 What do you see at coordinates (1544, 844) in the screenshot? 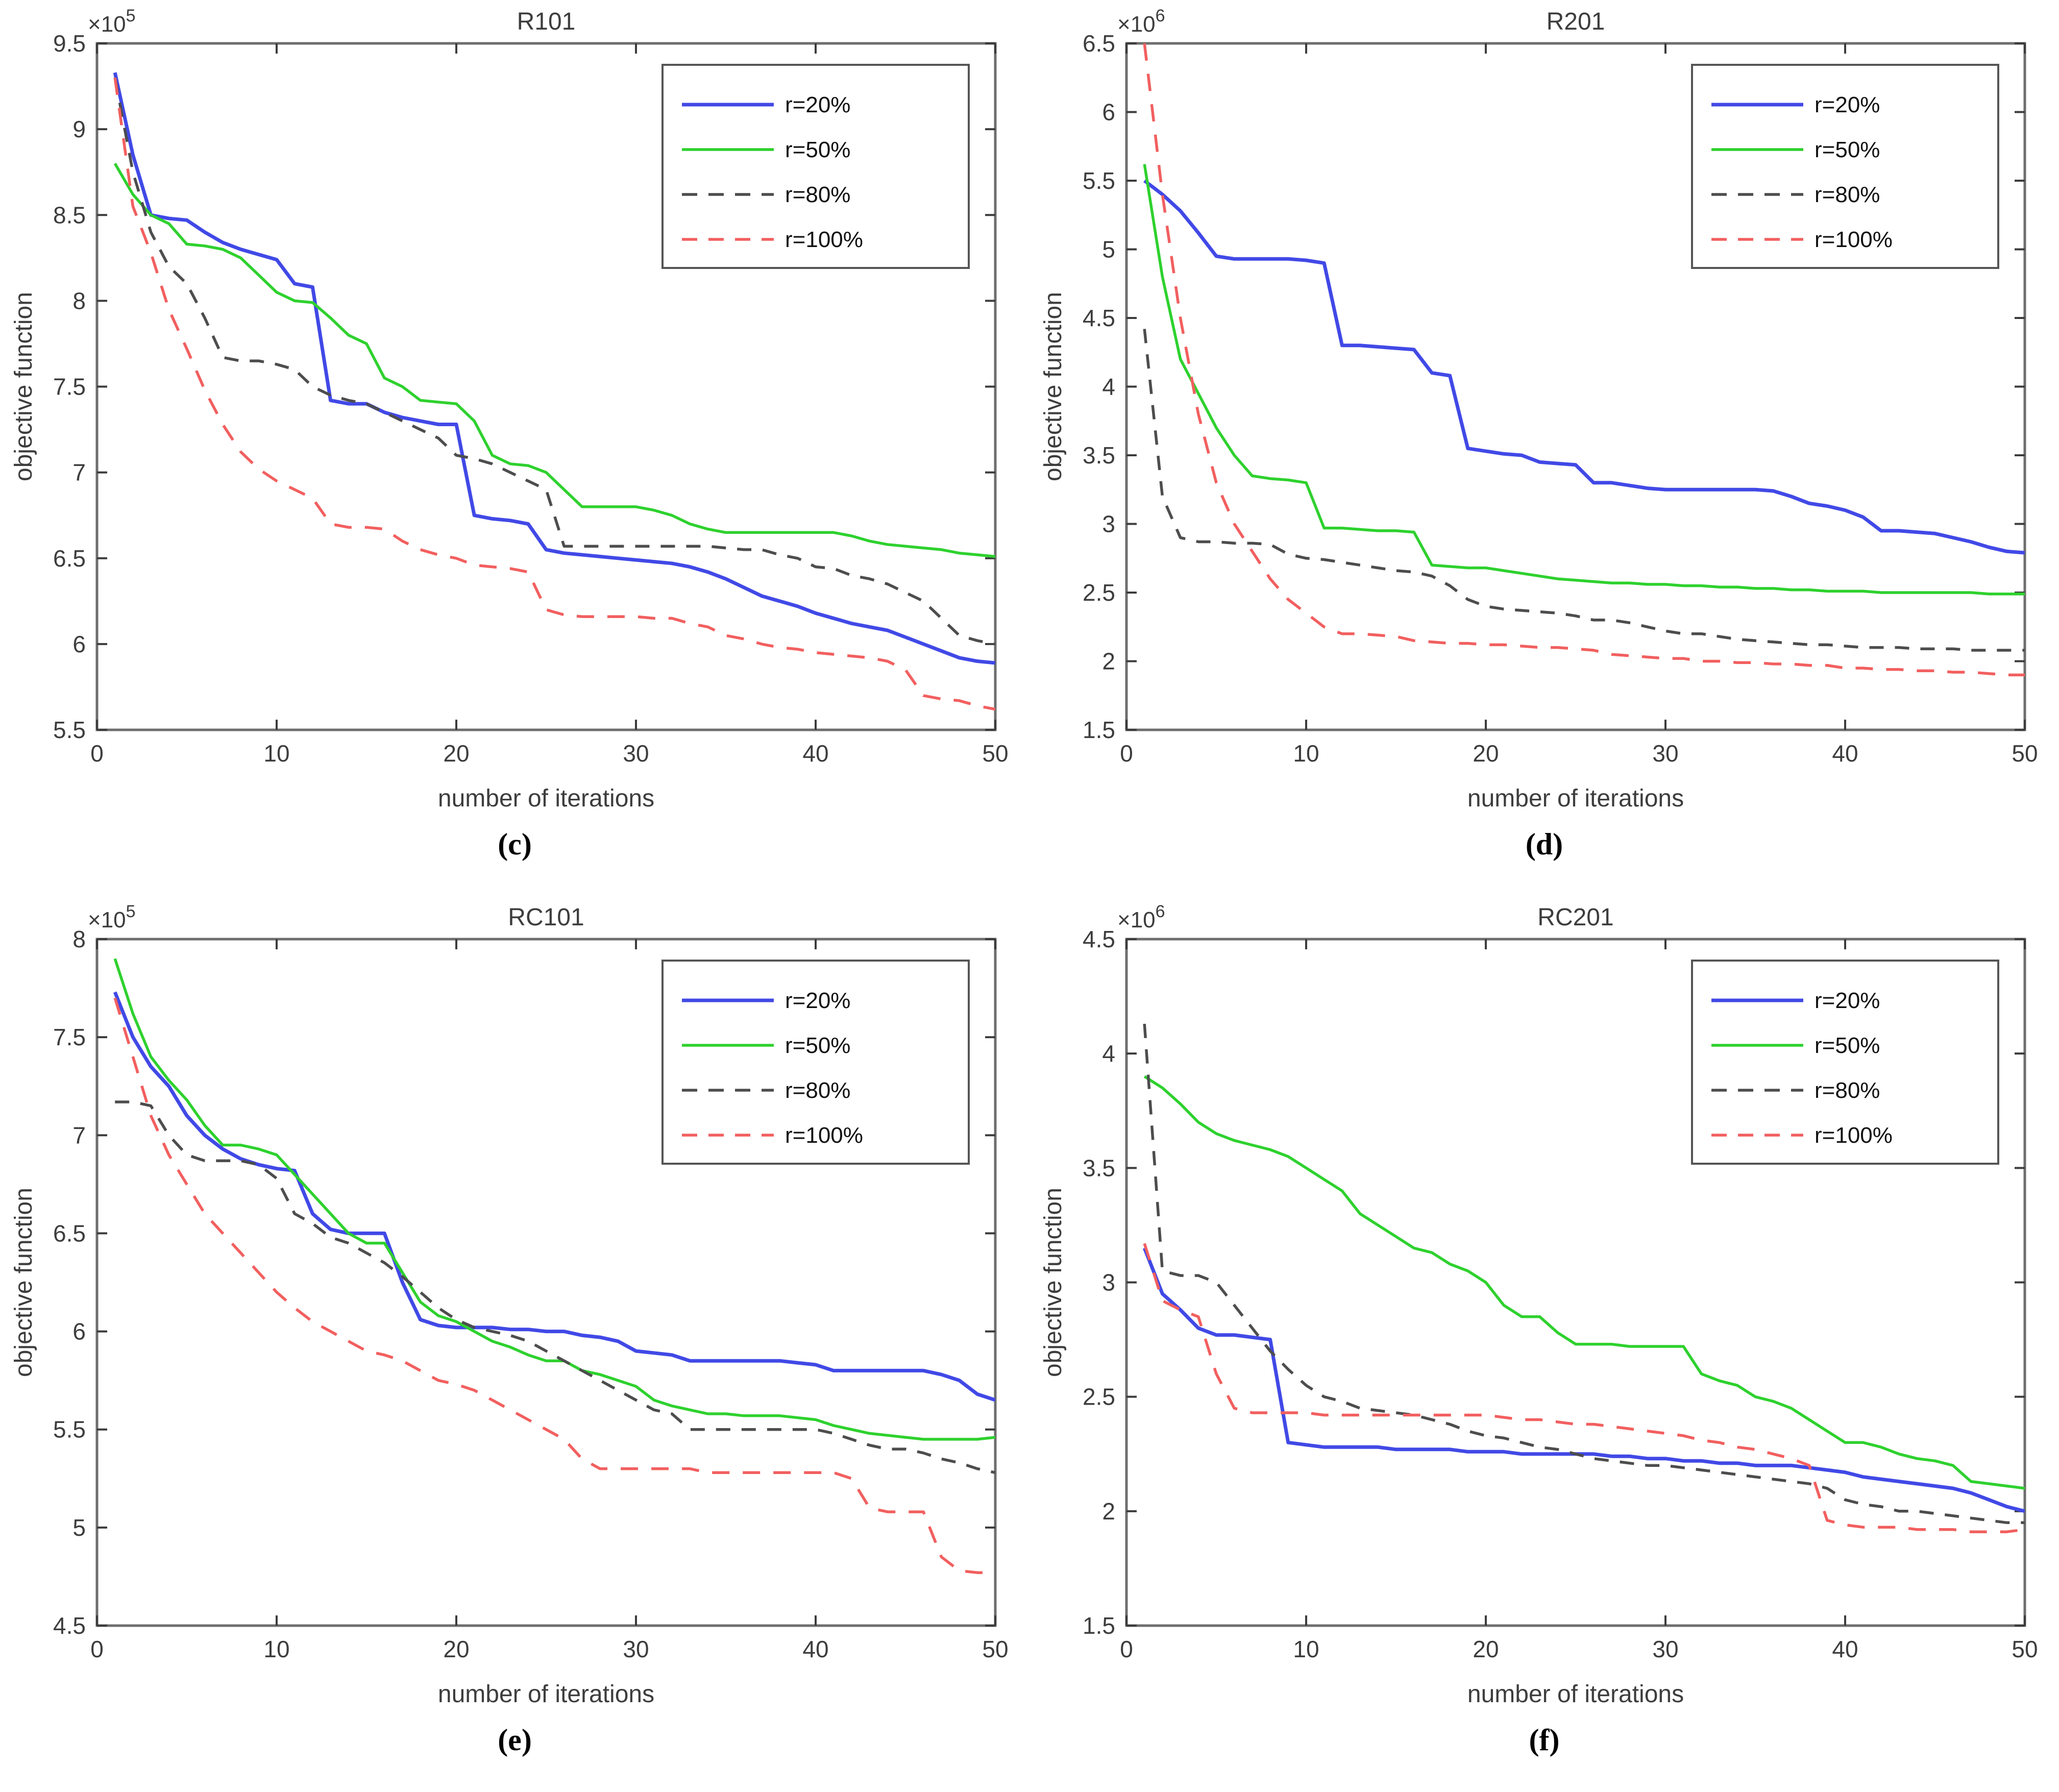
I see `caption-d: (d)` at bounding box center [1544, 844].